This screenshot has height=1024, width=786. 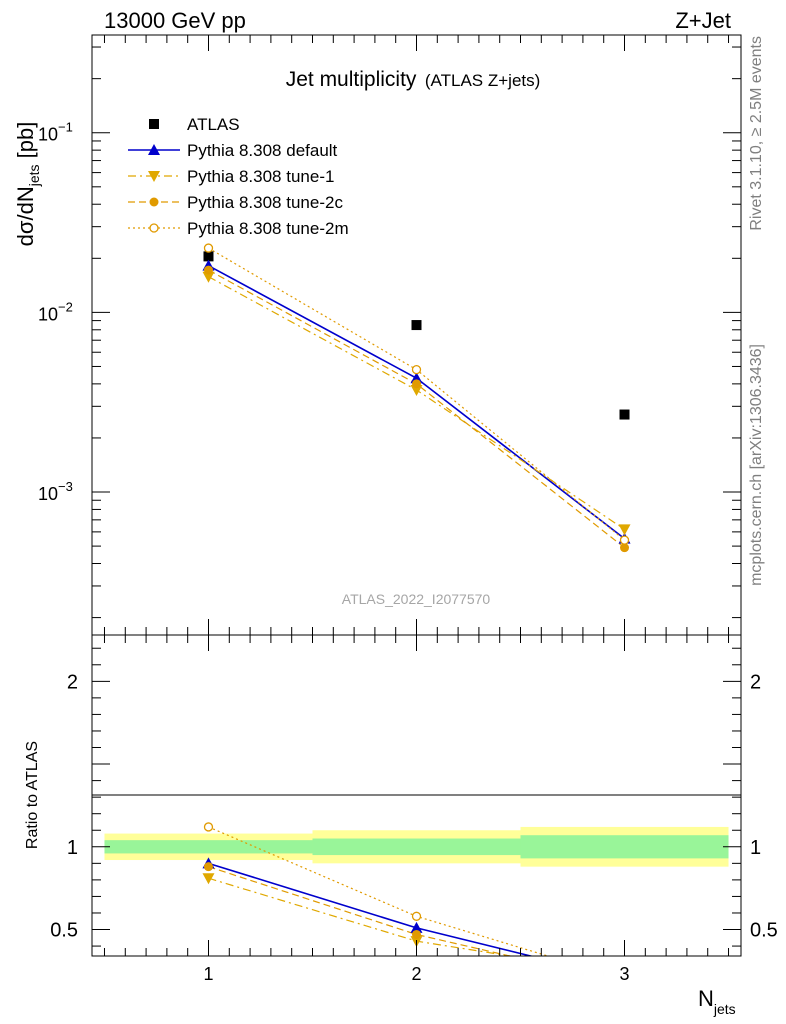 What do you see at coordinates (625, 974) in the screenshot?
I see `xtick-label-3: 3` at bounding box center [625, 974].